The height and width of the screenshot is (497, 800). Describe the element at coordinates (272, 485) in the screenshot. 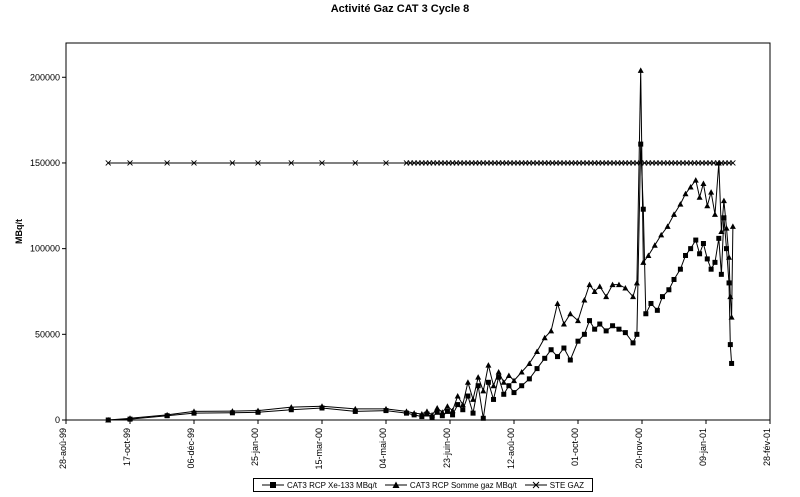

I see `legend-square-marker-icon` at that location.